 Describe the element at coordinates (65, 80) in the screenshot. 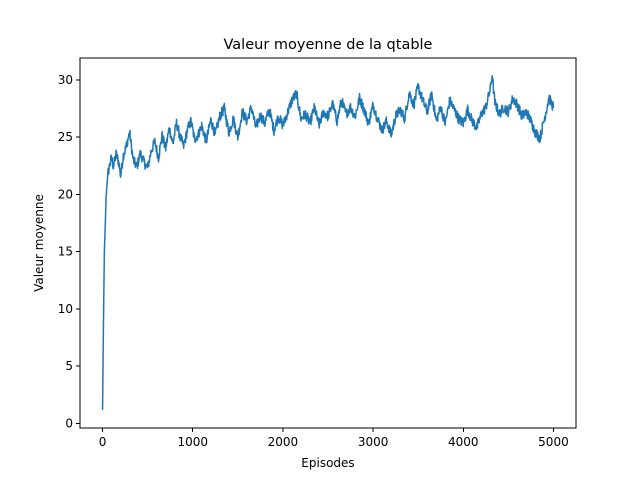

I see `y-tick-label: 30` at that location.